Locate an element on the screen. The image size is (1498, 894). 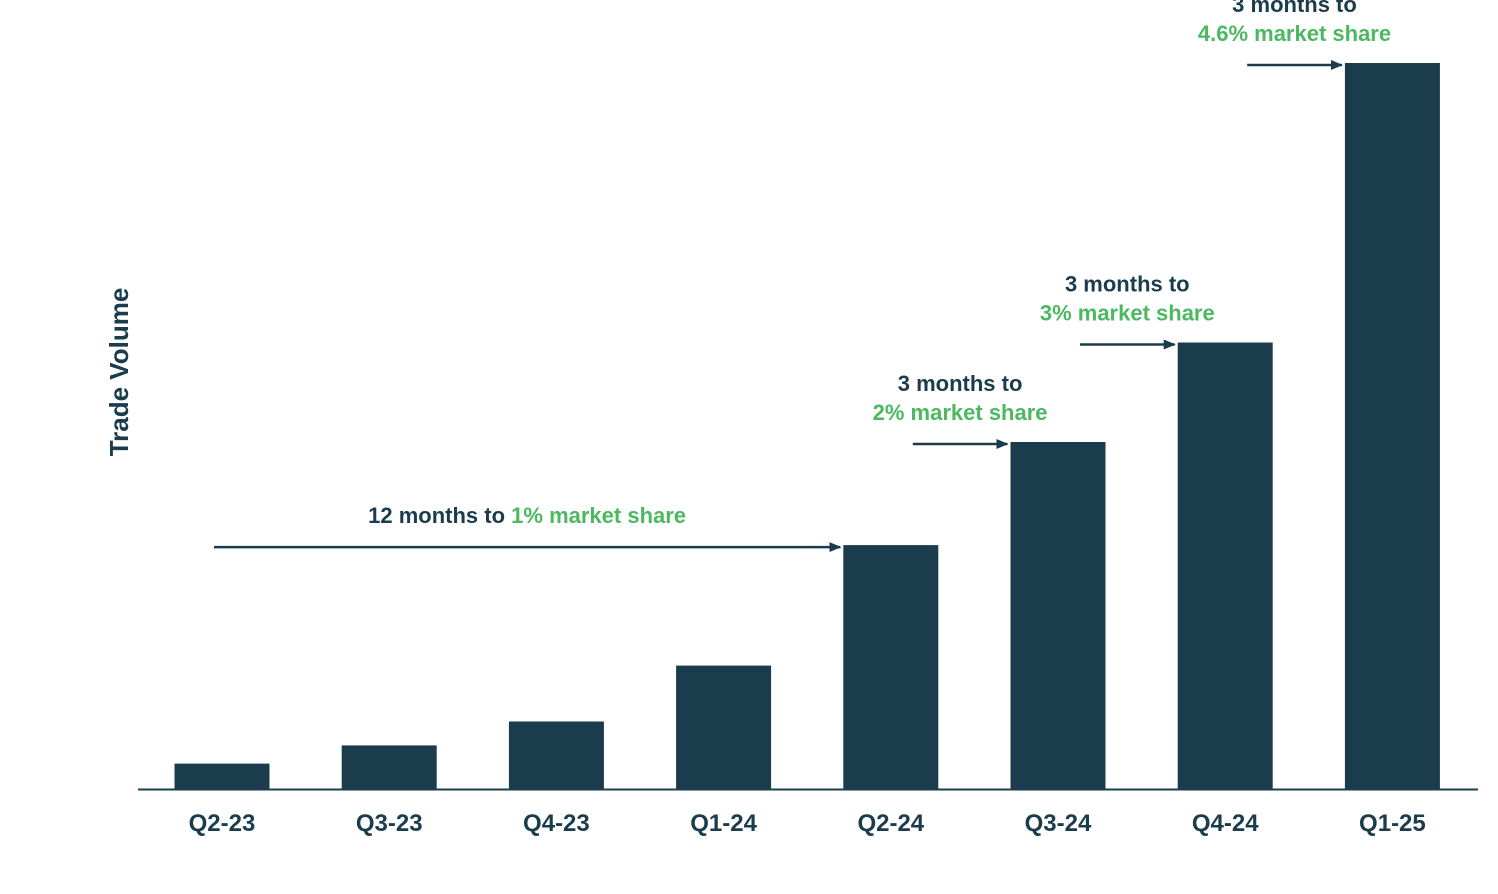
annotation-4: 3 months to 4.6% market share is located at coordinates (1294, 35).